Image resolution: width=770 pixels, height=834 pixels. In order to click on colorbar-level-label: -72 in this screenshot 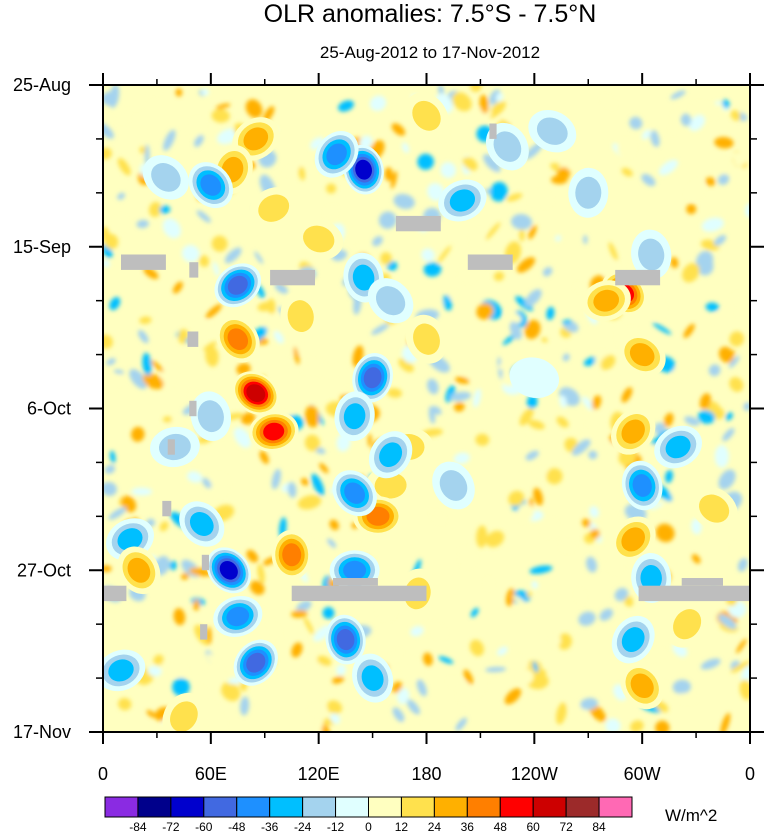, I will do `click(171, 827)`.